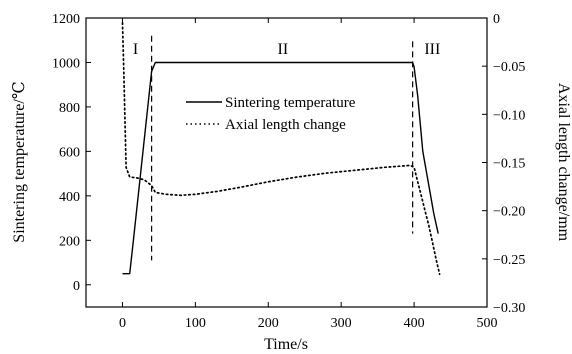 This screenshot has width=572, height=354. What do you see at coordinates (66, 19) in the screenshot?
I see `y-left-tick-label: 1200` at bounding box center [66, 19].